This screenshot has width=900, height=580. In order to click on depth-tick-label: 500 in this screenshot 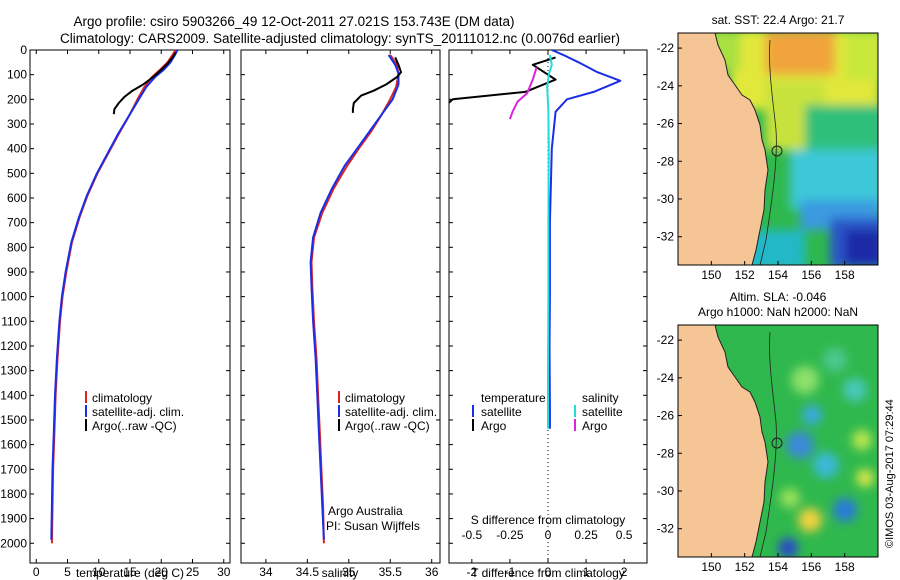, I will do `click(17, 173)`.